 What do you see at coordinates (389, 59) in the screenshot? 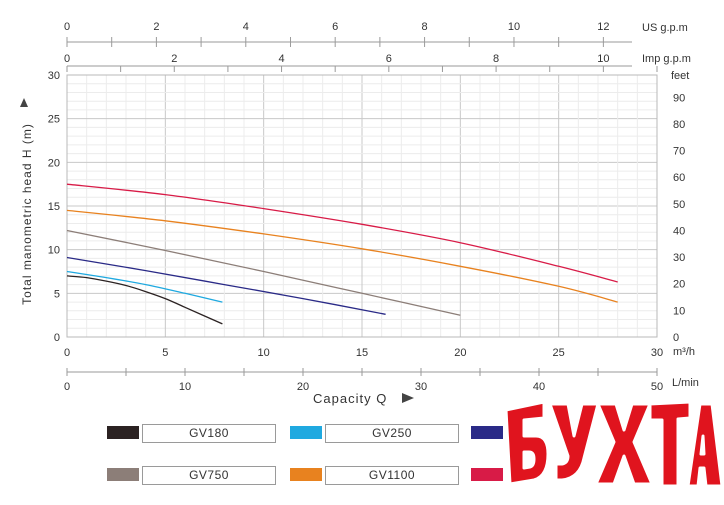
I see `impgpm-tick-label: 6` at bounding box center [389, 59].